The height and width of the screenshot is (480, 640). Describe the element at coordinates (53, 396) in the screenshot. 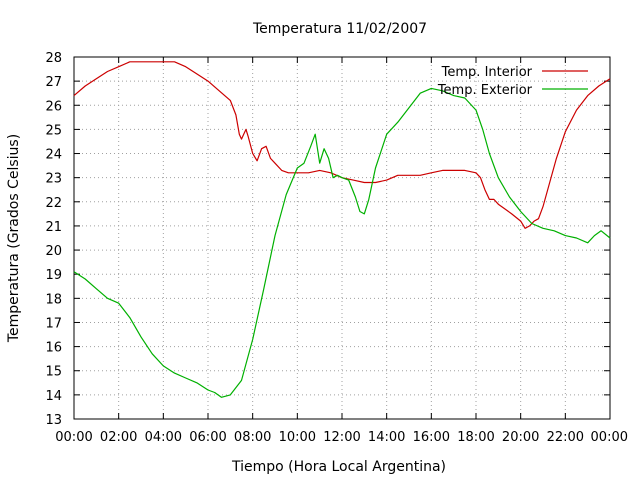

I see `y-tick-label: 14` at that location.